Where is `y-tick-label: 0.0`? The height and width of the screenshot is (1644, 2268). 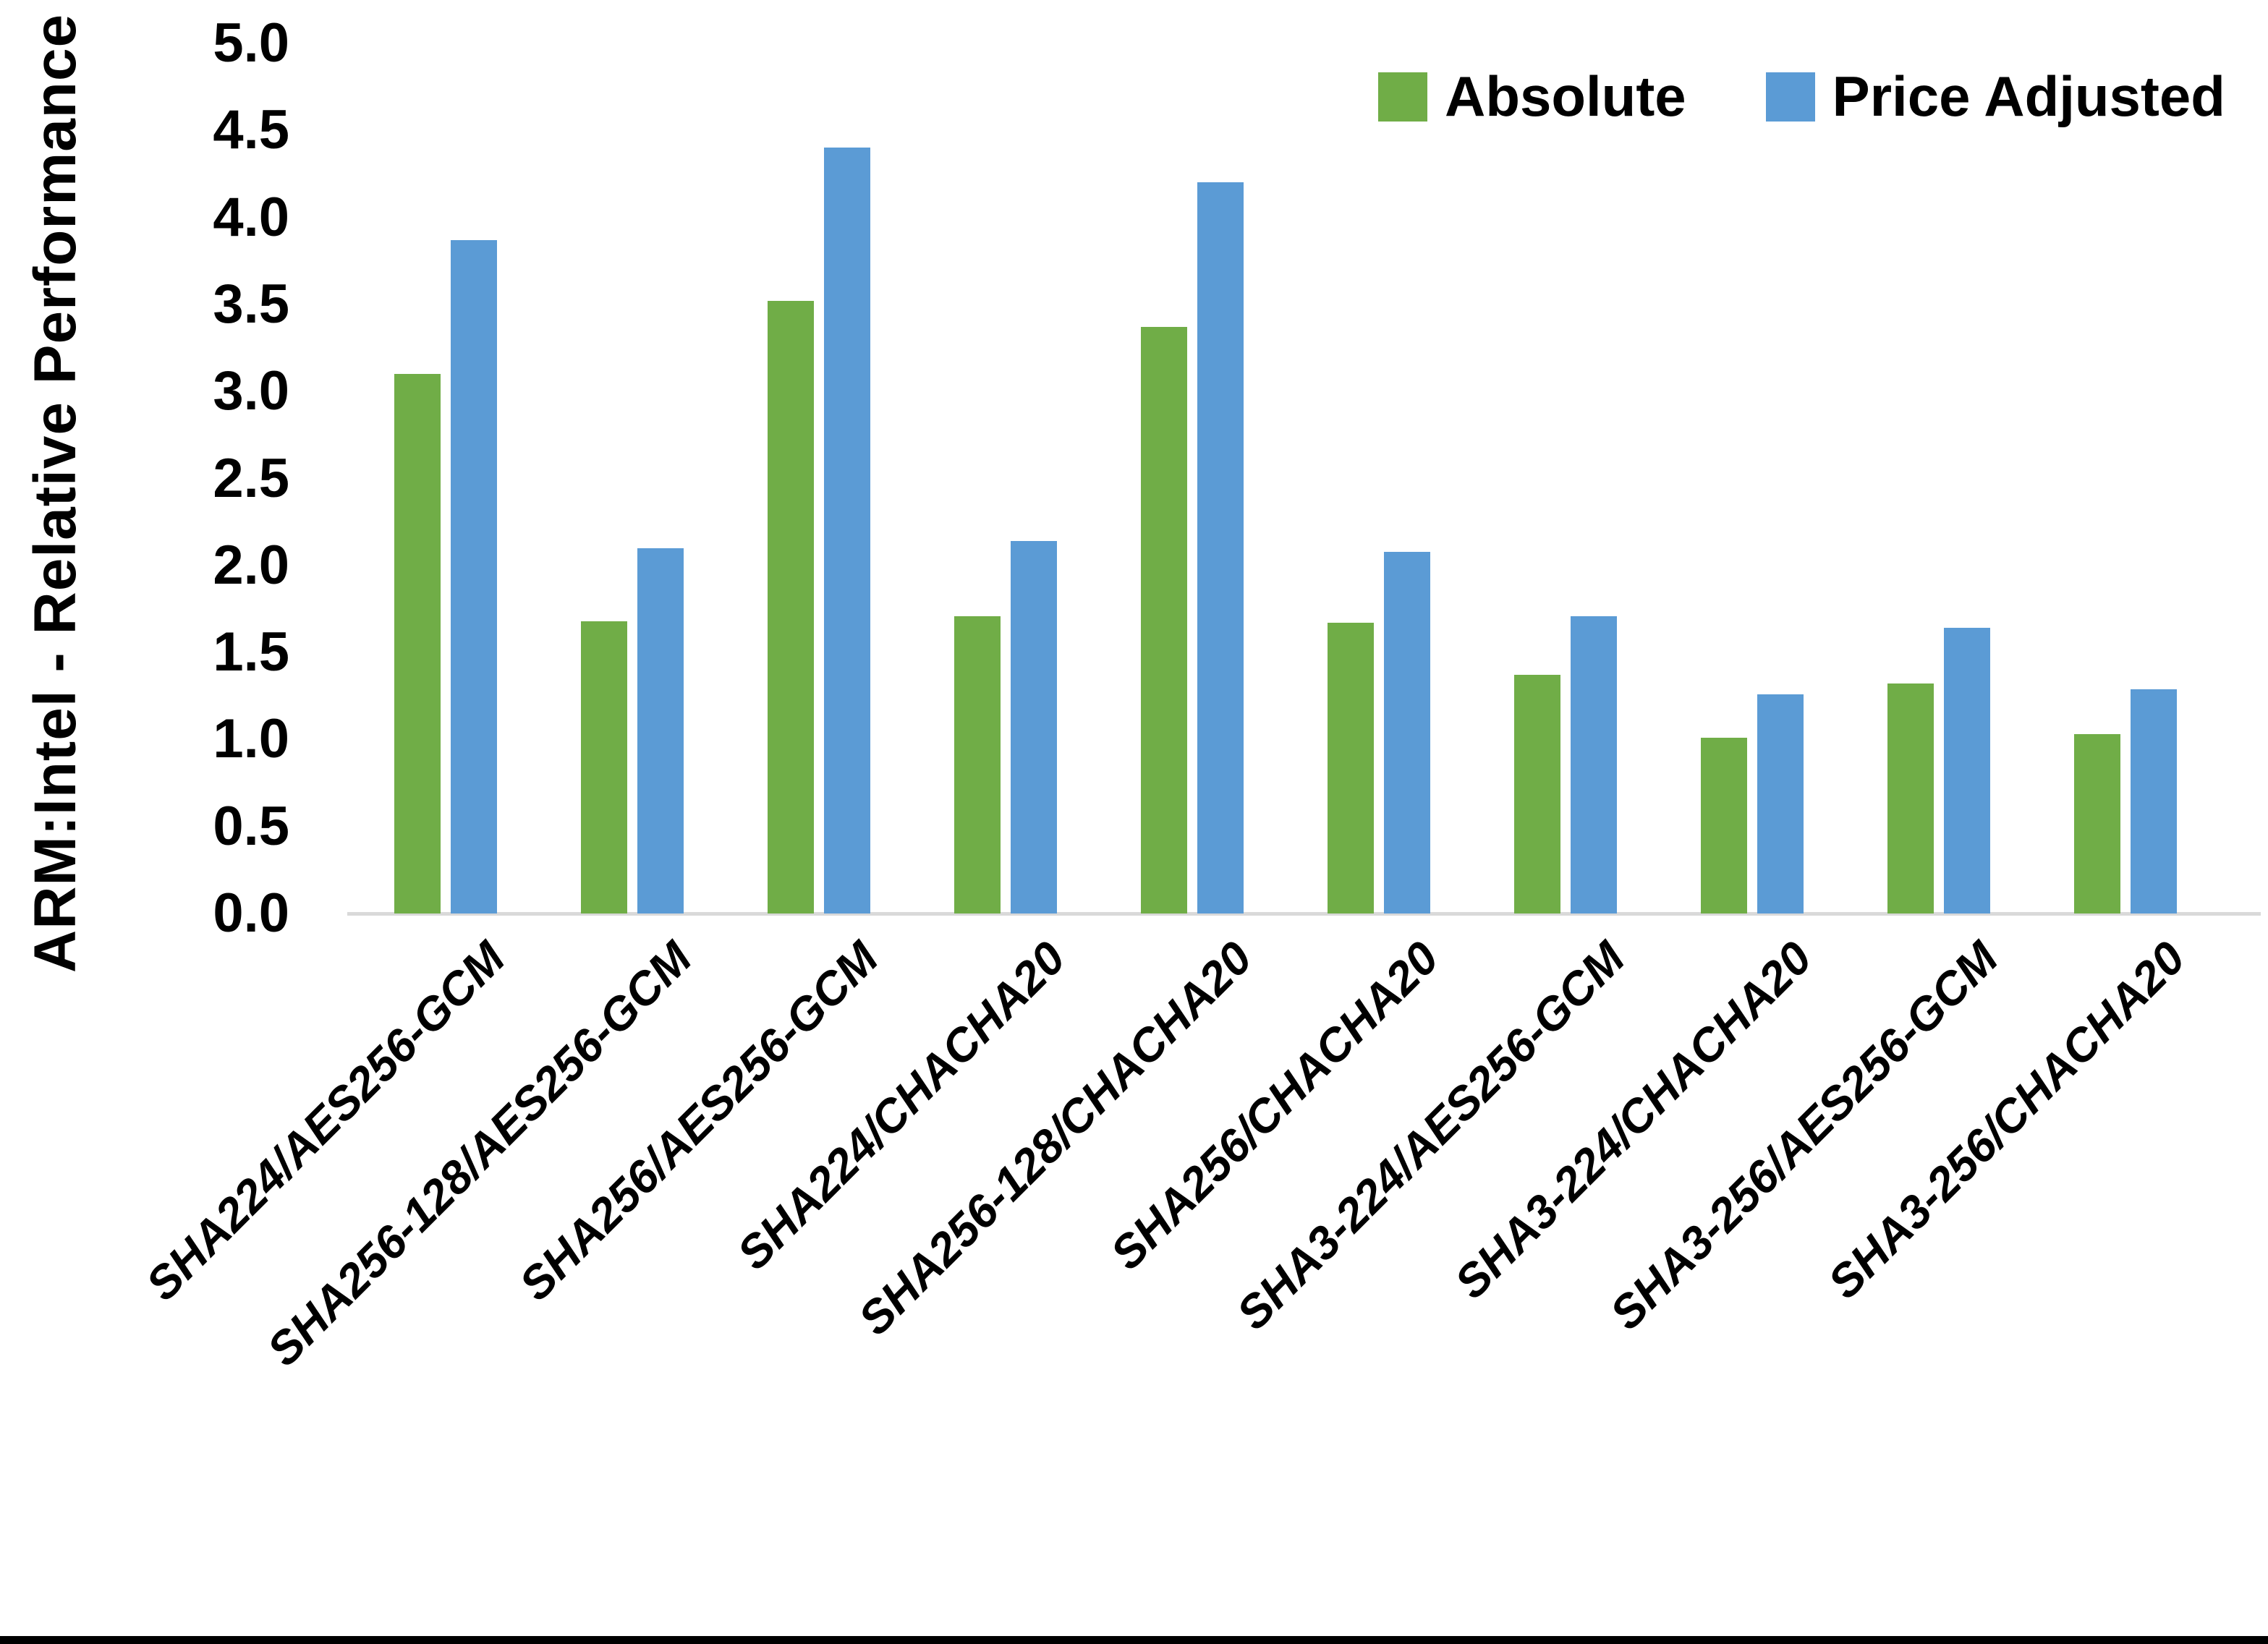 y-tick-label: 0.0 is located at coordinates (251, 913).